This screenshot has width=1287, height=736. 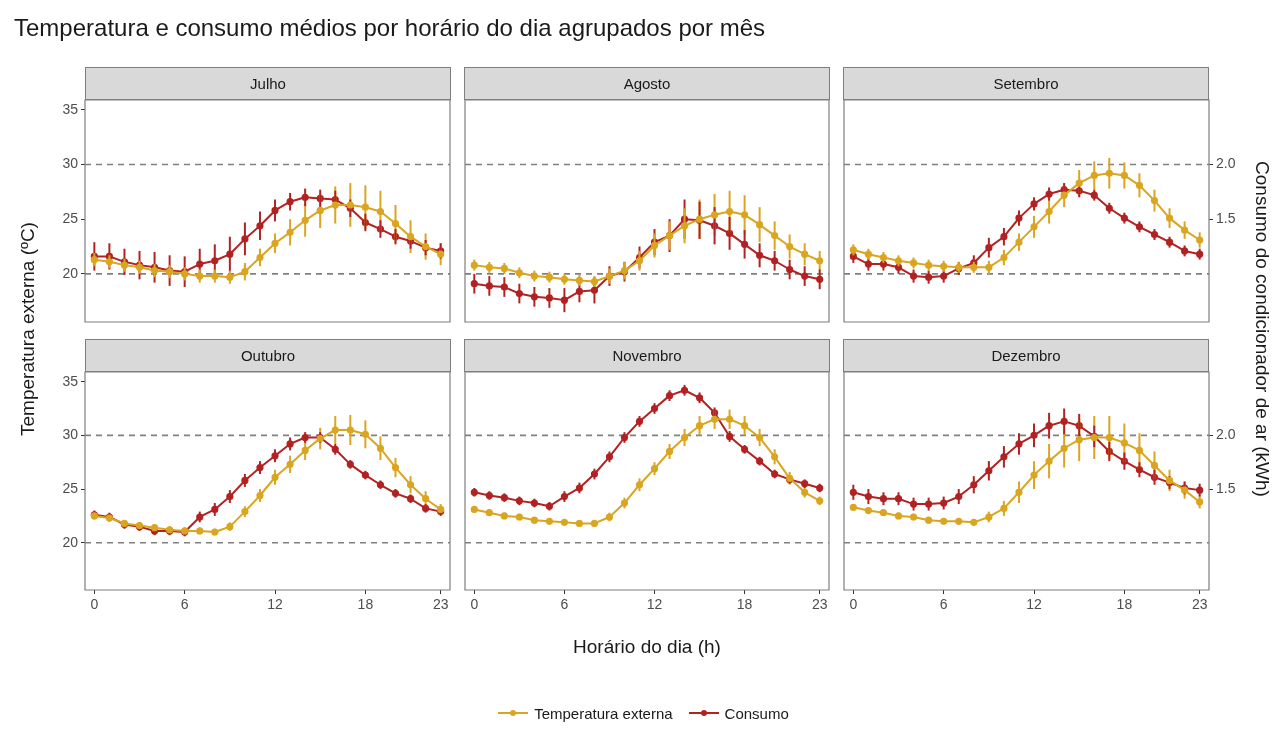 What do you see at coordinates (603, 713) in the screenshot?
I see `legend-label: Temperatura externa` at bounding box center [603, 713].